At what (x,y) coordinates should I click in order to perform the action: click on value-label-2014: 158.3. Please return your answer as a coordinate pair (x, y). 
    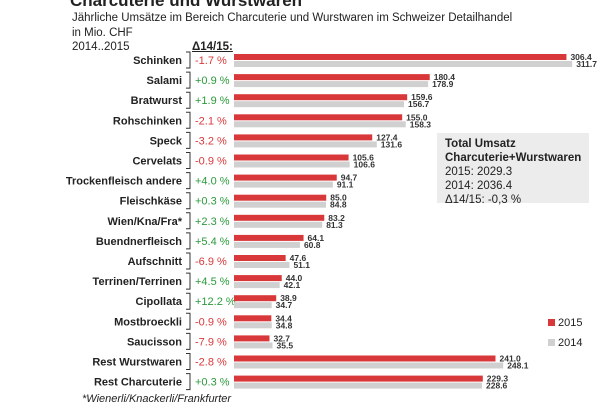
    Looking at the image, I should click on (421, 124).